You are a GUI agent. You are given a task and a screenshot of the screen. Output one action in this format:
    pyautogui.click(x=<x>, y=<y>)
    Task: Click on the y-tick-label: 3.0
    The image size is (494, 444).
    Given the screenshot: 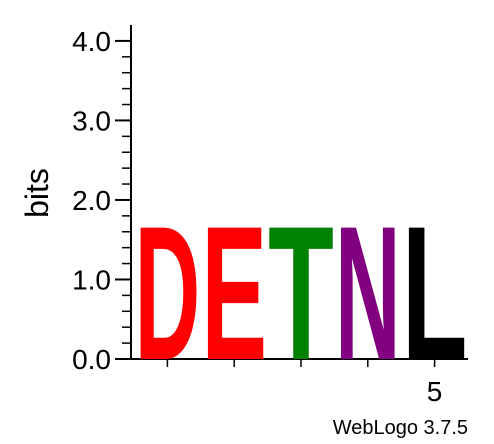 What is the action you would take?
    pyautogui.click(x=91, y=120)
    